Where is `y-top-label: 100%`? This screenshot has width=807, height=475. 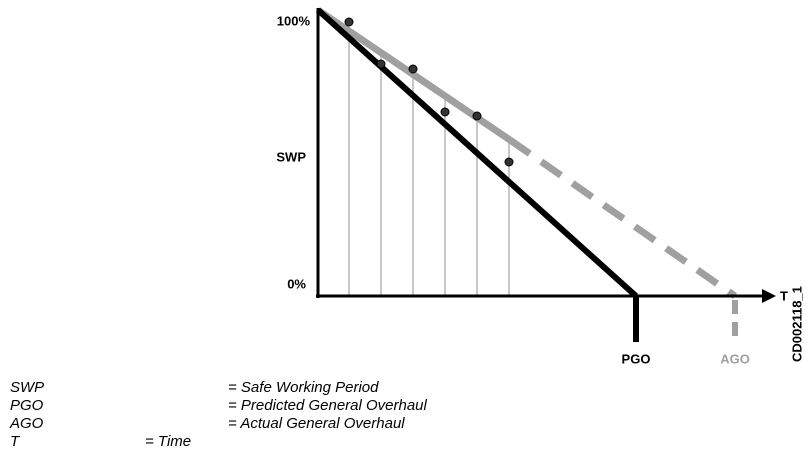
y-top-label: 100% is located at coordinates (294, 20).